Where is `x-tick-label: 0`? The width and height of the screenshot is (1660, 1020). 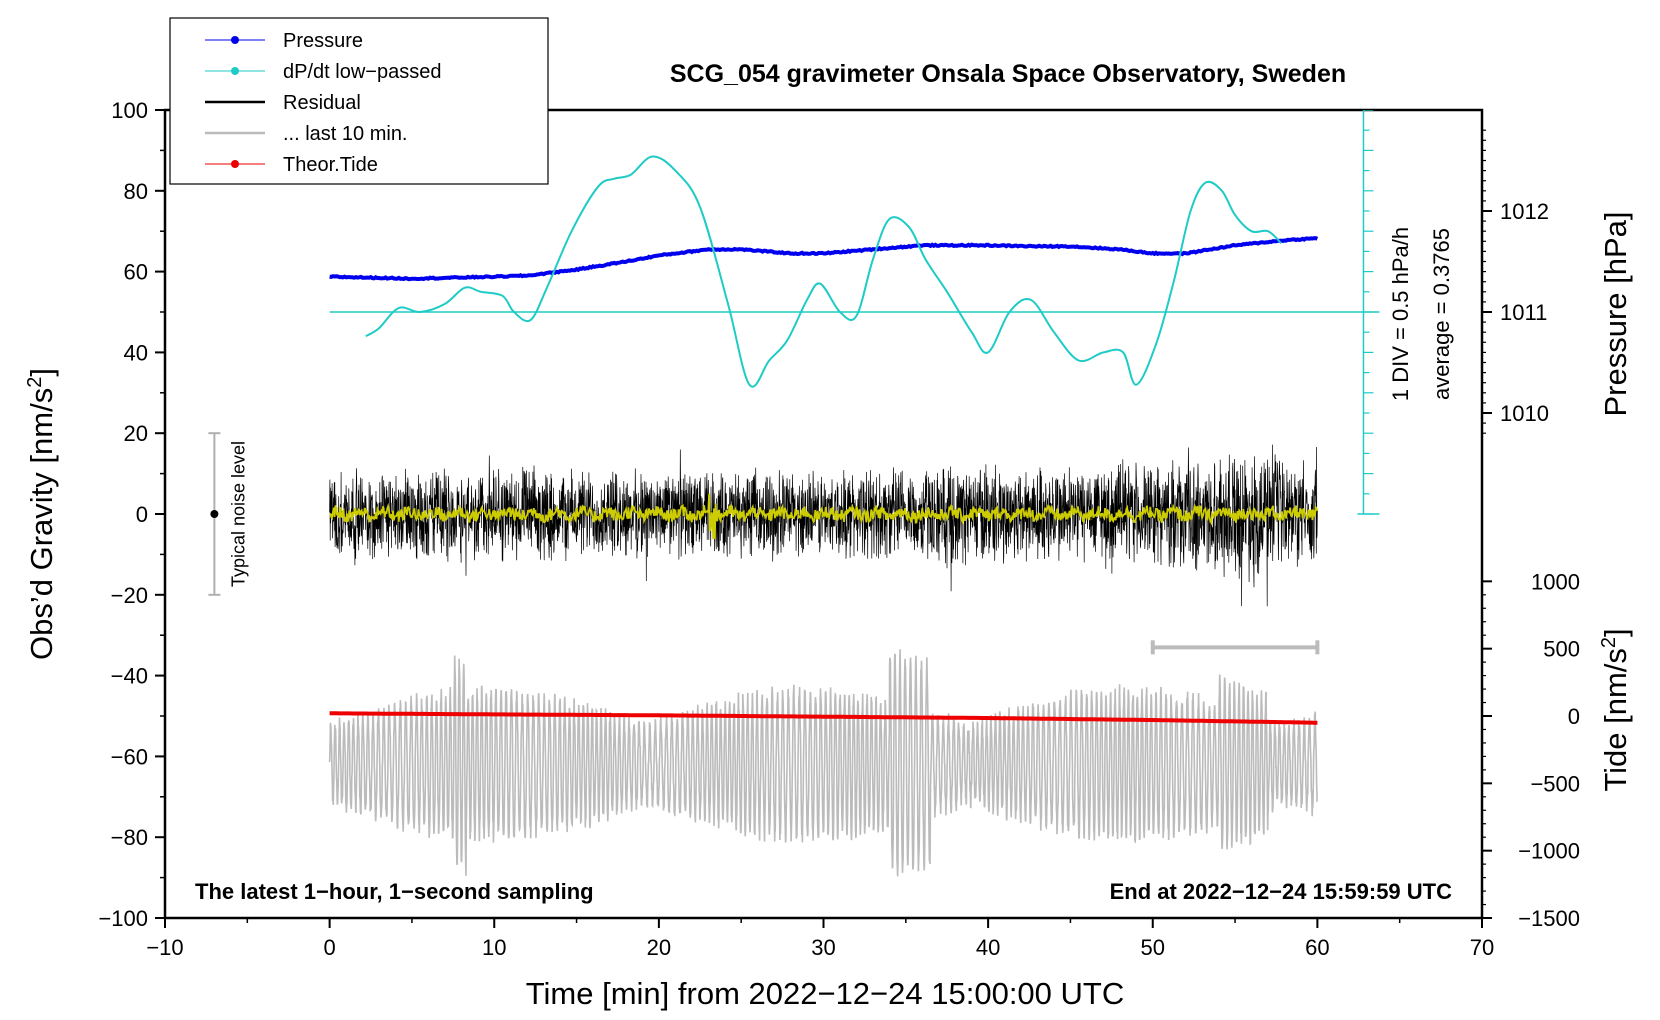 x-tick-label: 0 is located at coordinates (330, 947).